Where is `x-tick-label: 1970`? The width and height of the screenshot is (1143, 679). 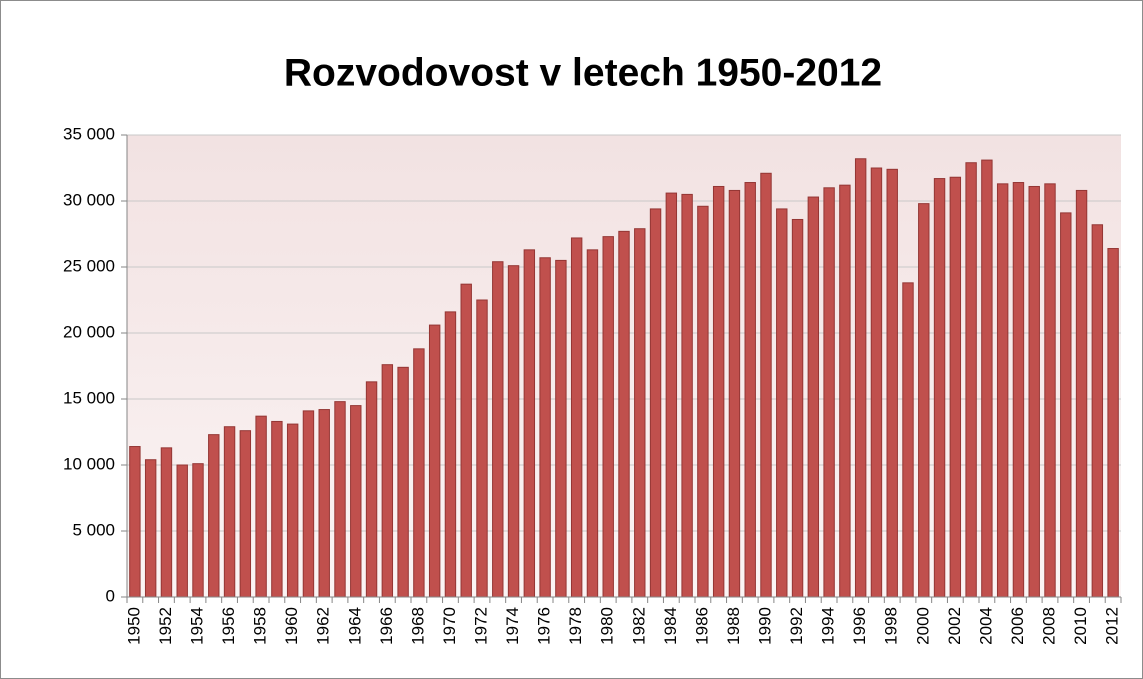 x-tick-label: 1970 is located at coordinates (449, 626).